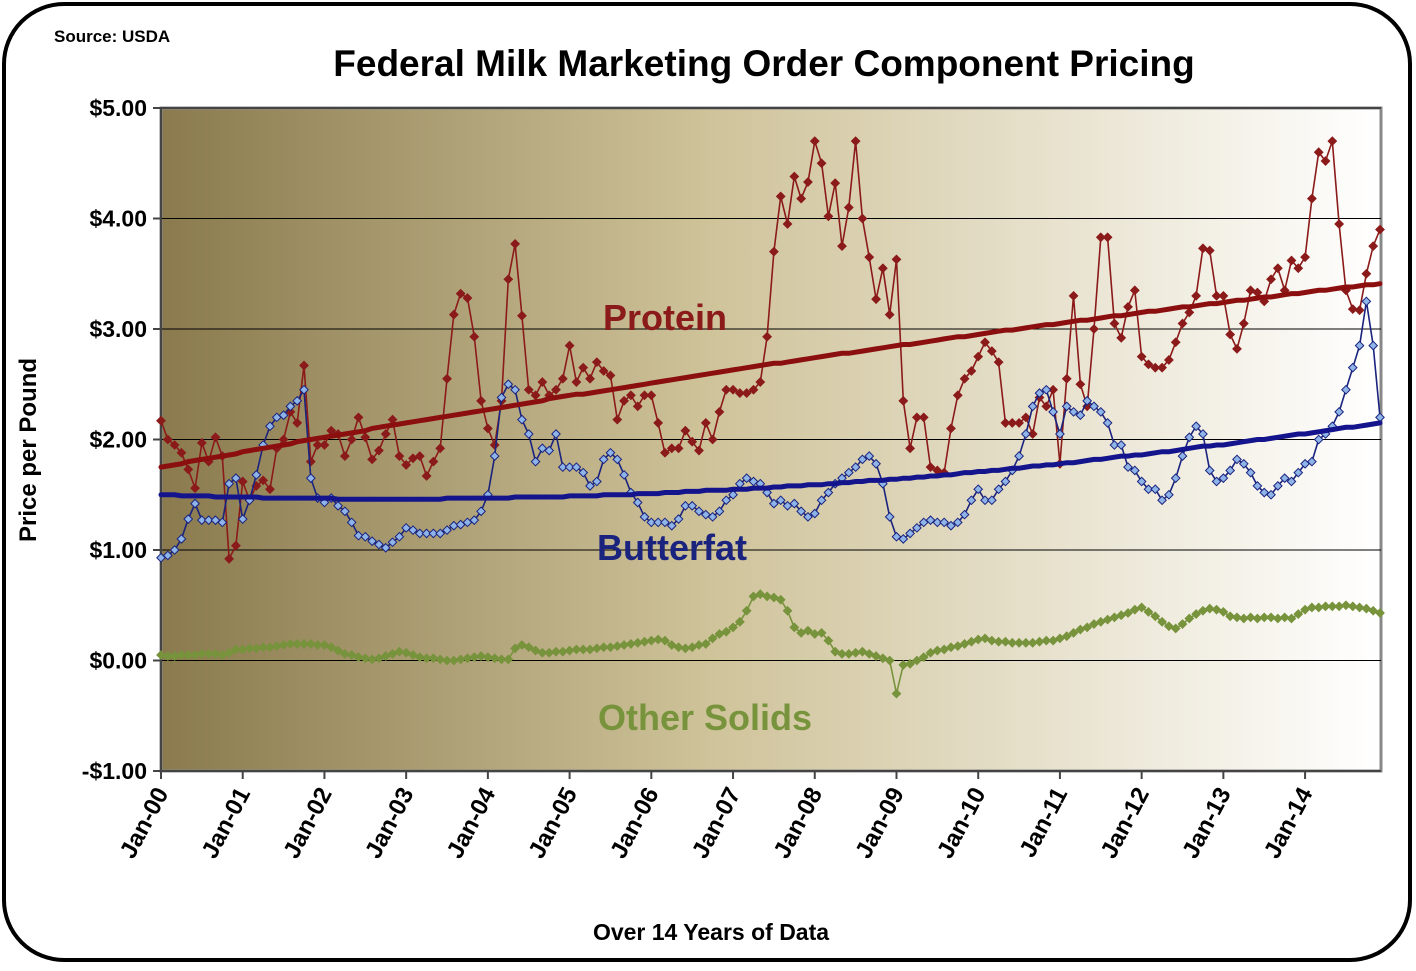  What do you see at coordinates (118, 661) in the screenshot?
I see `y-tick-label: $0.00` at bounding box center [118, 661].